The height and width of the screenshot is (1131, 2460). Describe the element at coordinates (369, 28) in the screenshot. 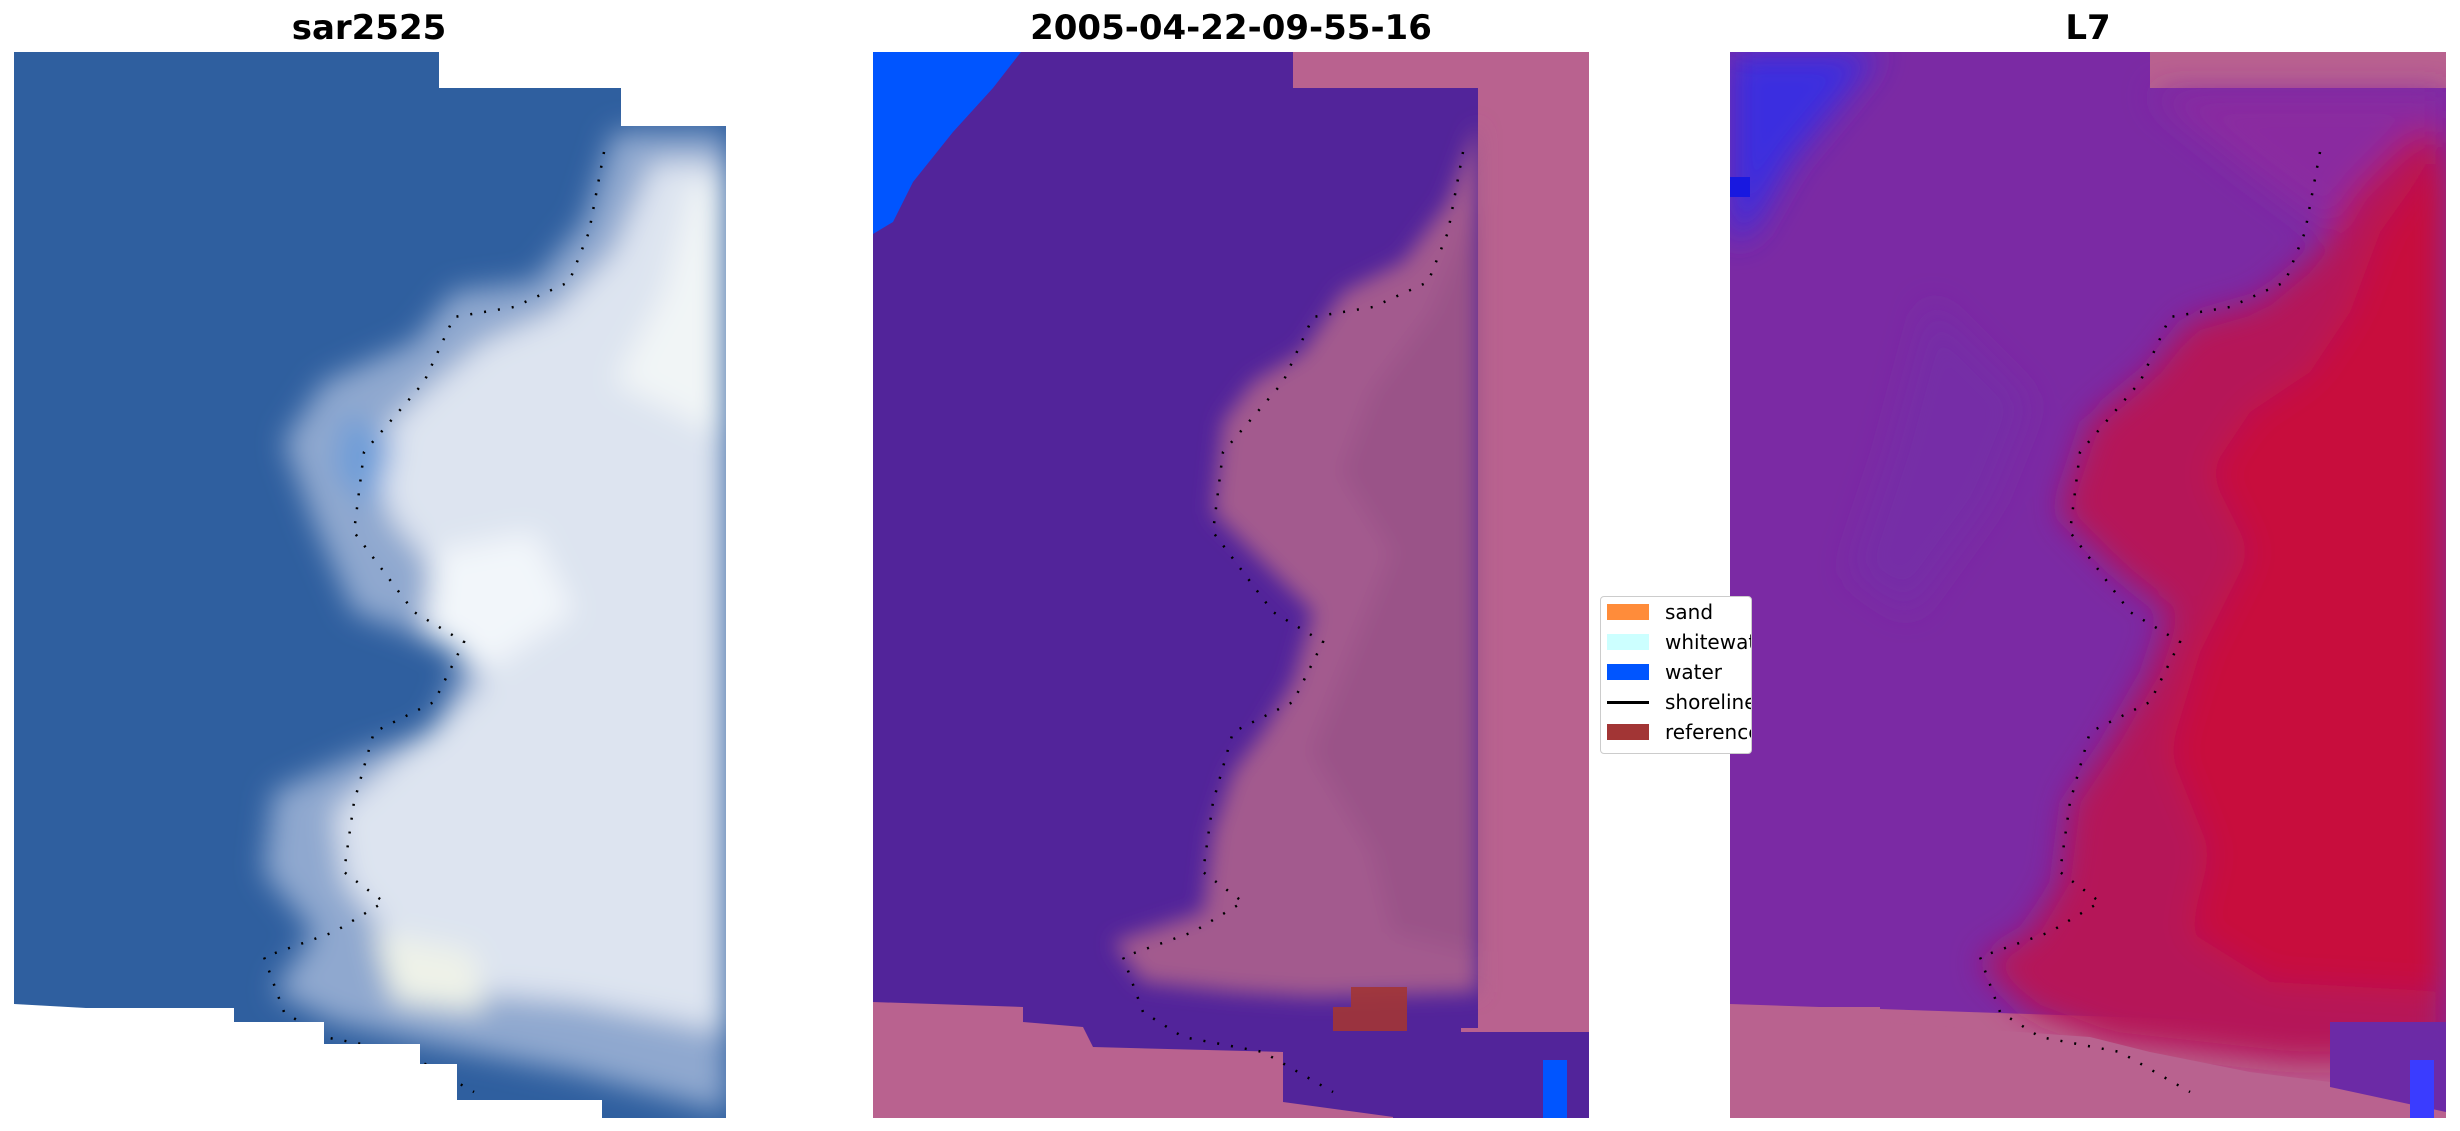

I see `panel-title-rgb: sar2525` at that location.